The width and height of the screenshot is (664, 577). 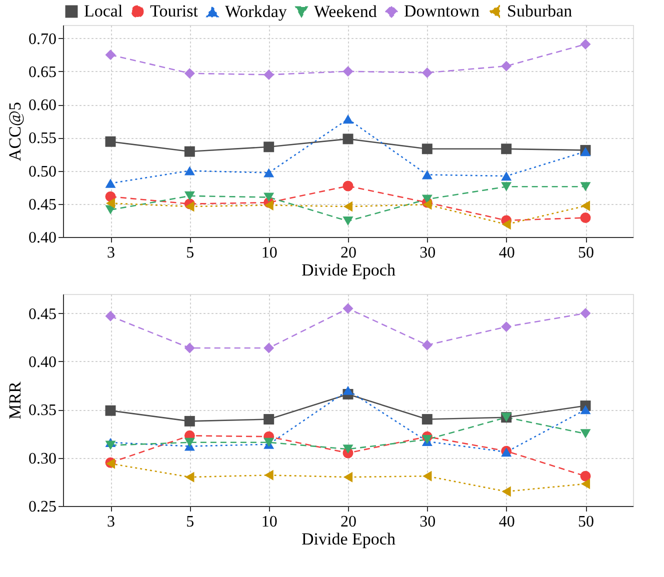 I want to click on legend-label: Local, so click(x=103, y=11).